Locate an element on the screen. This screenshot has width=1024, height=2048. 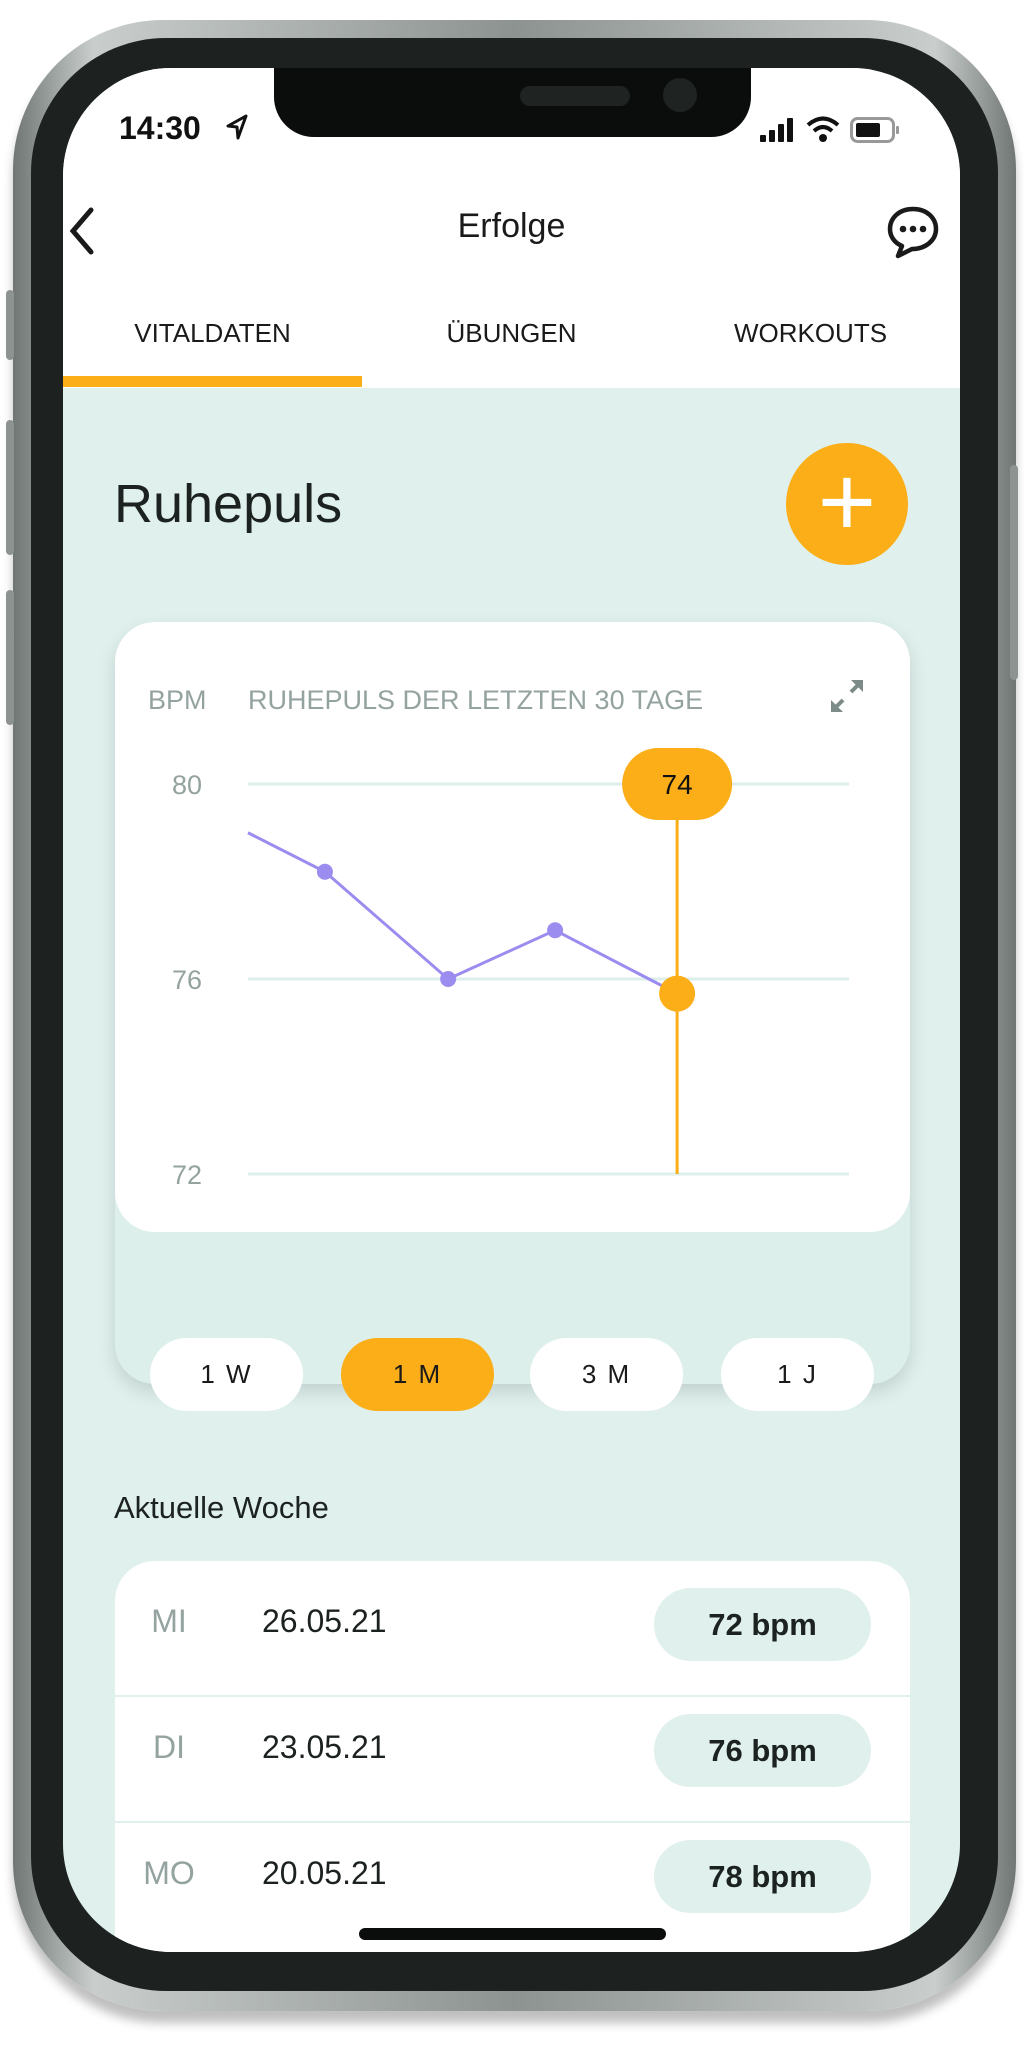
y-tick-label: 72 is located at coordinates (187, 1175).